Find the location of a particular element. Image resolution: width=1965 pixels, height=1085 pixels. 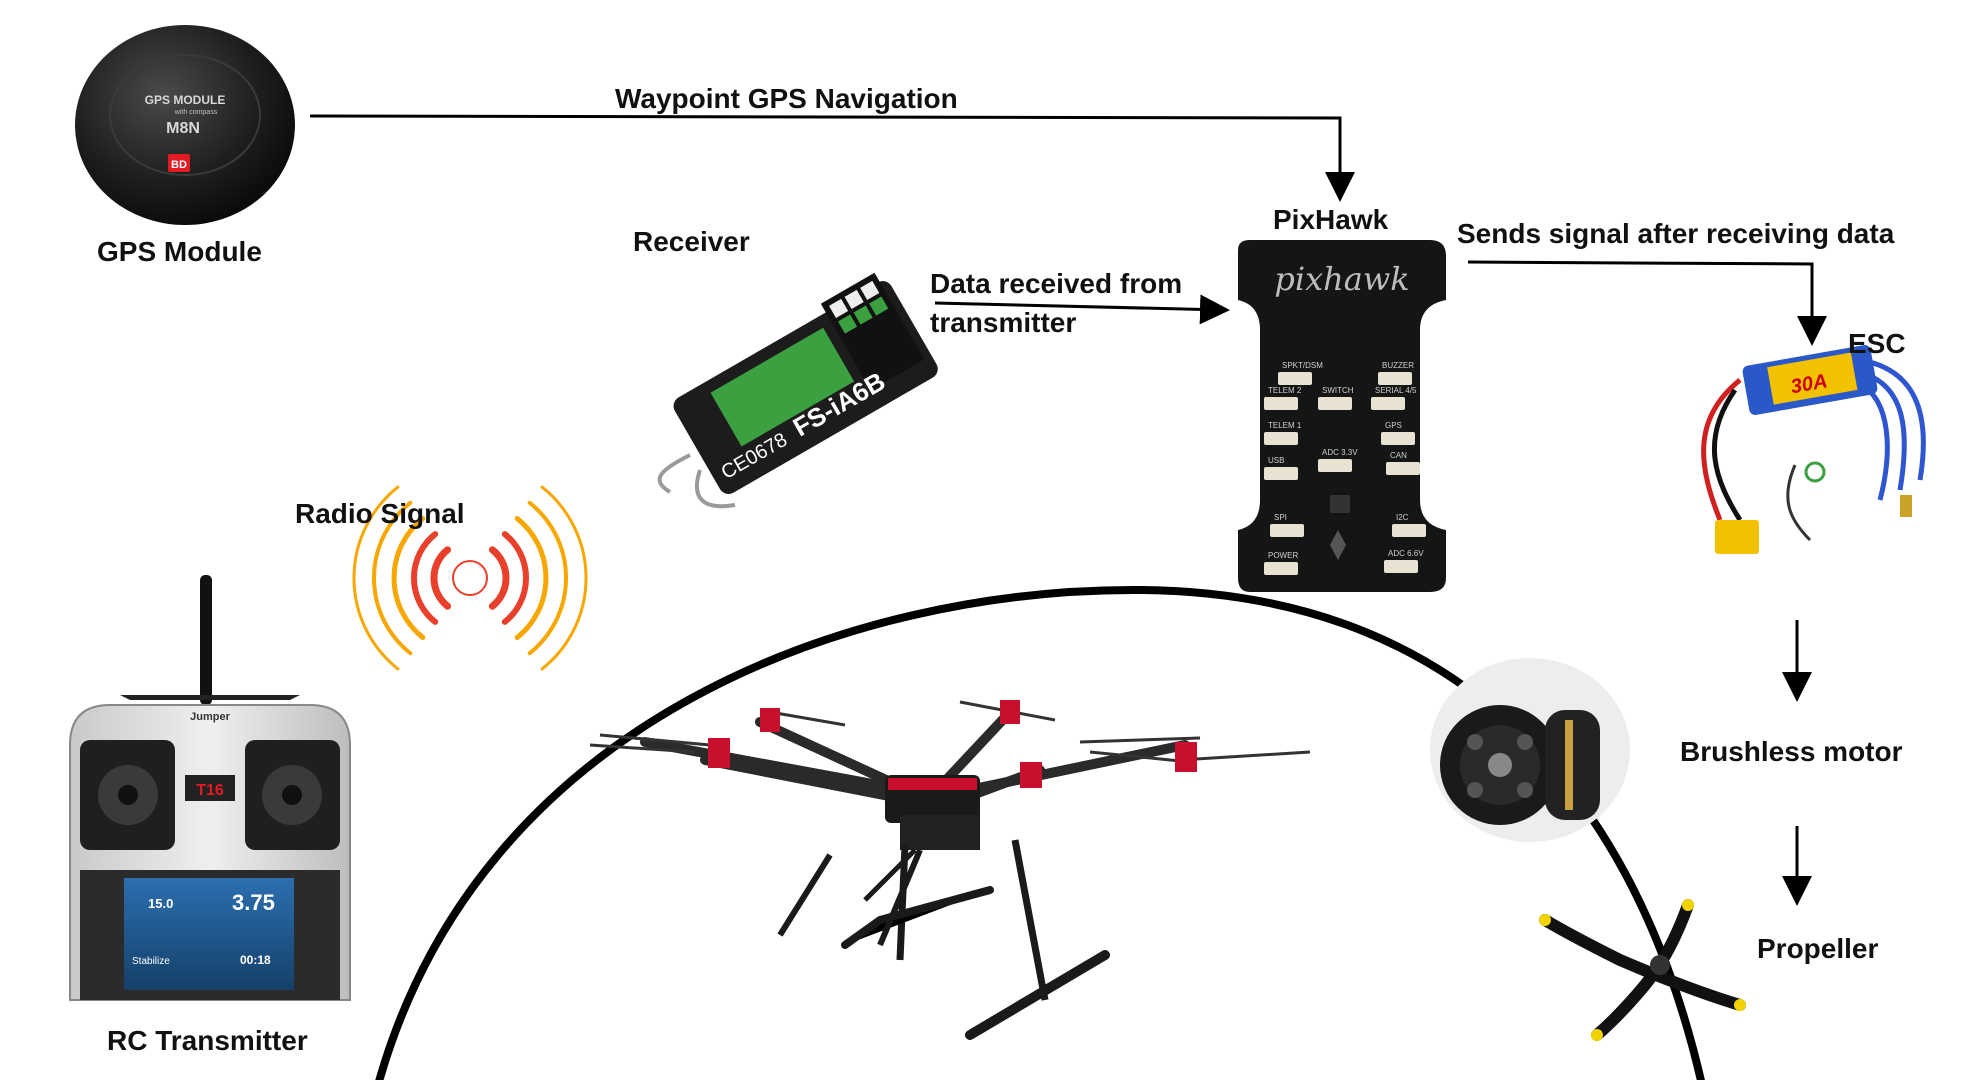

transmitter-model-print: T16 is located at coordinates (210, 790).